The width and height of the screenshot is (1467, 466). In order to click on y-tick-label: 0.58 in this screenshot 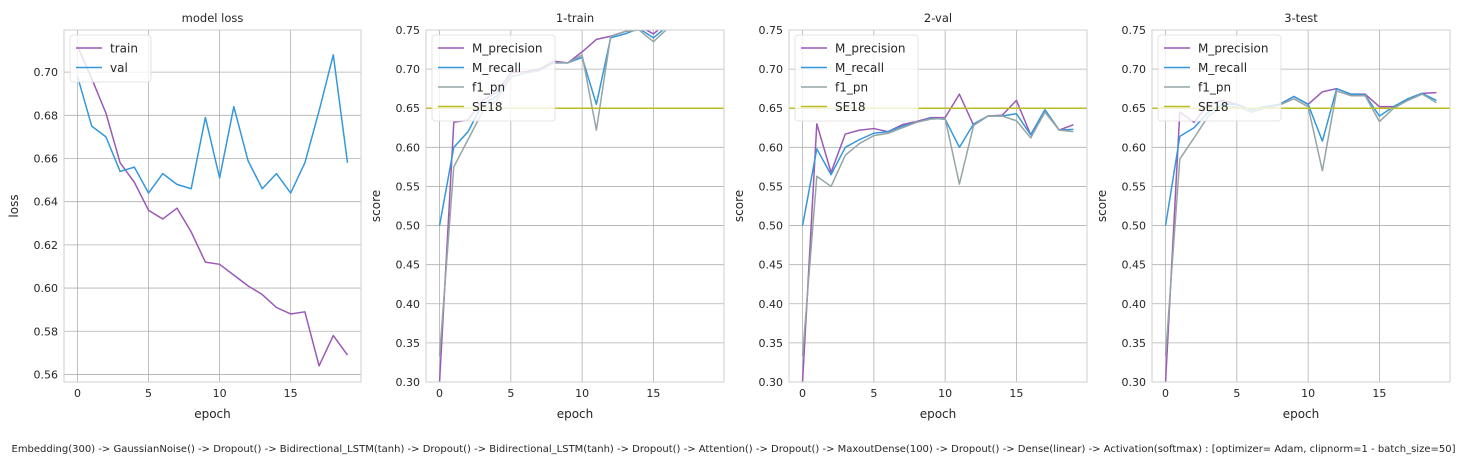, I will do `click(46, 331)`.